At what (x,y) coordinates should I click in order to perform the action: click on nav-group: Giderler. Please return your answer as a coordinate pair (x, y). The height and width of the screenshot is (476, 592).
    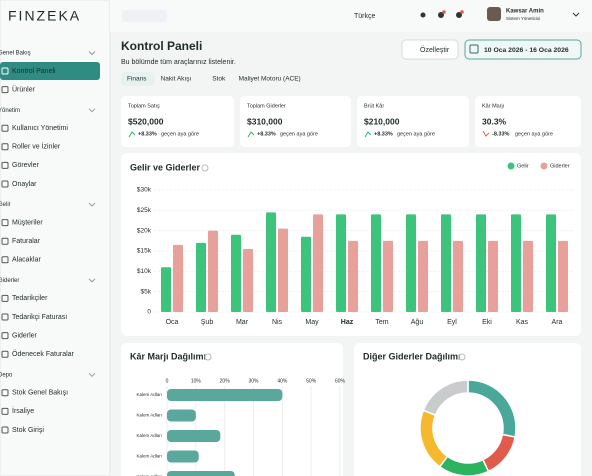
    Looking at the image, I should click on (9, 281).